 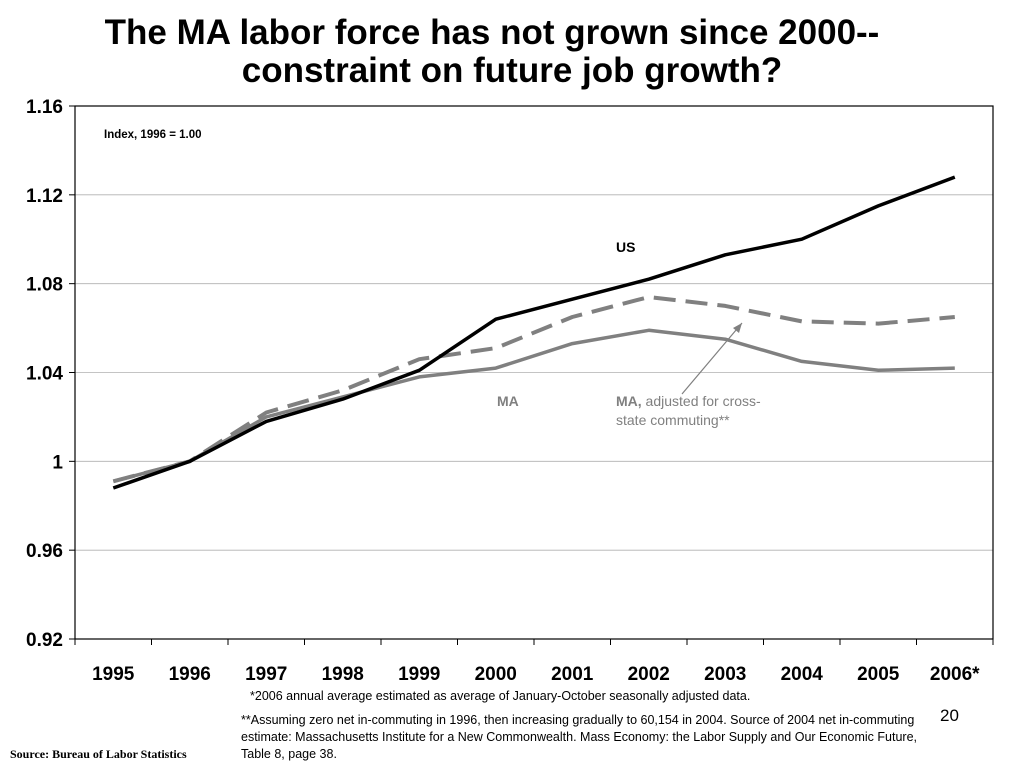 What do you see at coordinates (737, 328) in the screenshot?
I see `annotation-arrowhead` at bounding box center [737, 328].